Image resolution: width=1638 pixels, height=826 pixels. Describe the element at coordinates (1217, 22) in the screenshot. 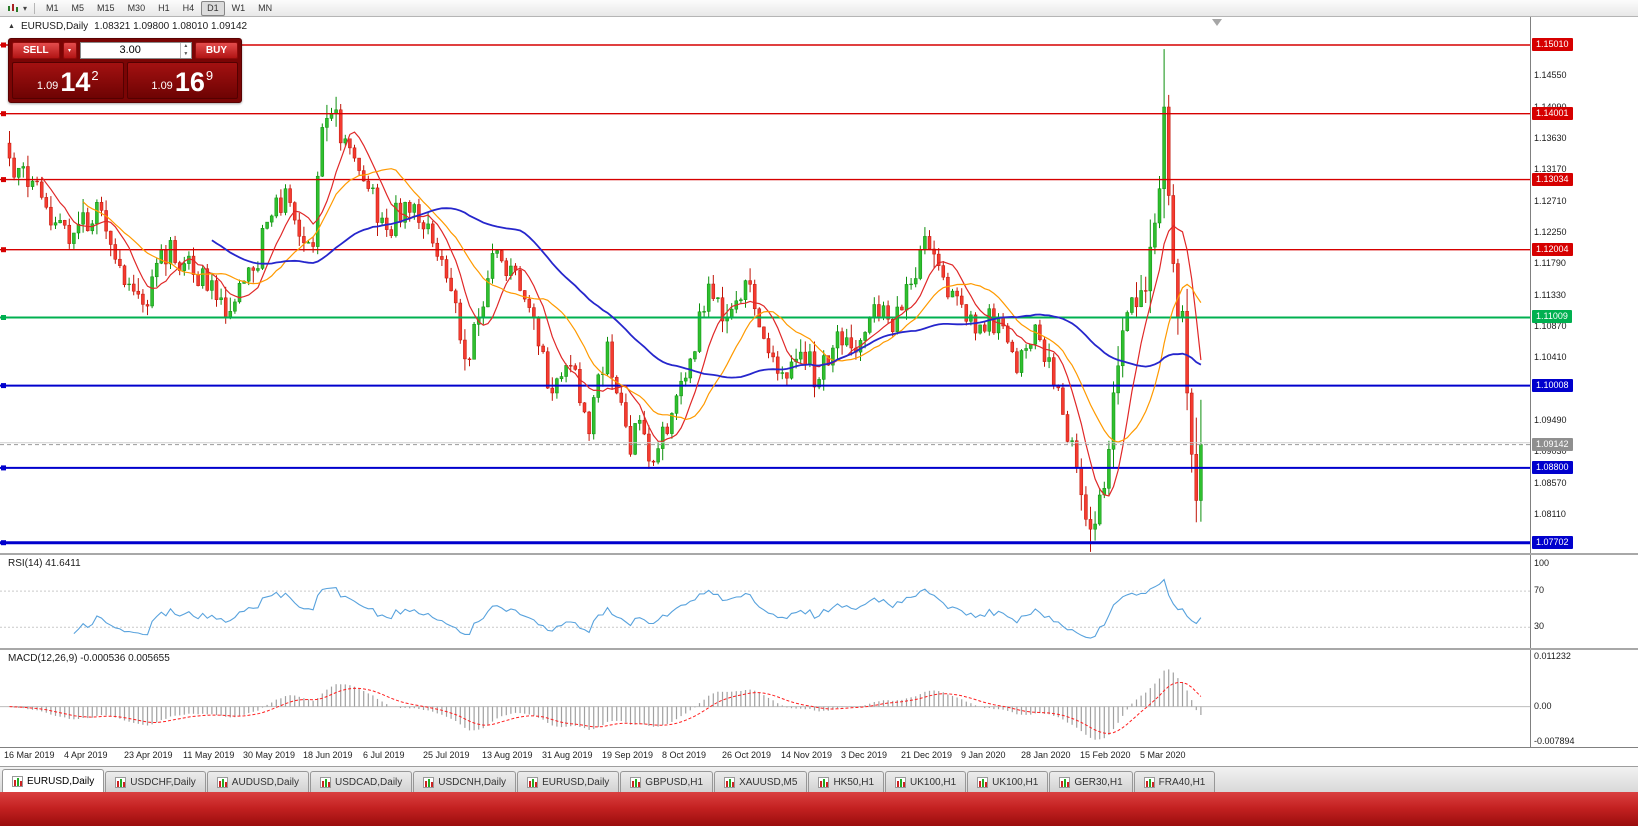

I see `price-shift-marker` at that location.